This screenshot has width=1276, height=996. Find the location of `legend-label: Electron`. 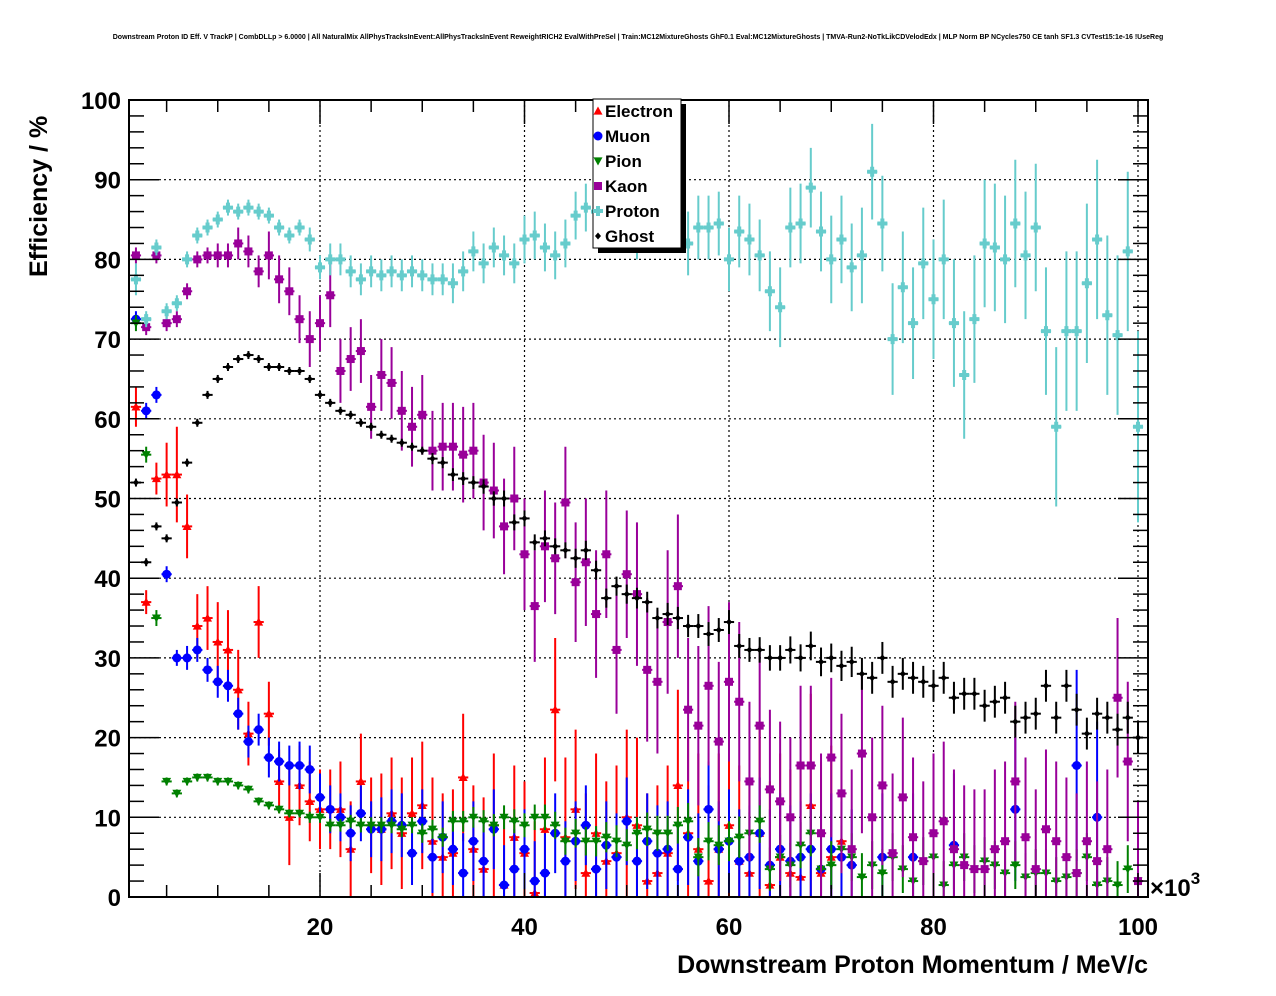

legend-label: Electron is located at coordinates (639, 111).